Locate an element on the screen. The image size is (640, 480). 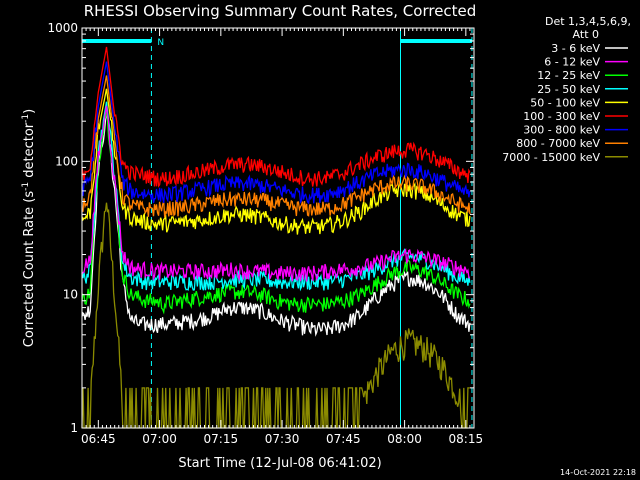
y-tick-label-3: 1000 is located at coordinates (62, 28).